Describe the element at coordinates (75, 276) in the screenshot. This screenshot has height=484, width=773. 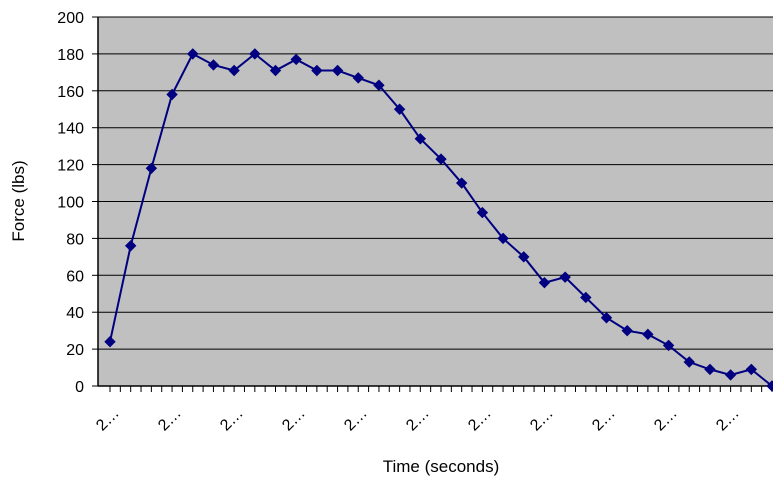
I see `y-tick-label: 60` at that location.